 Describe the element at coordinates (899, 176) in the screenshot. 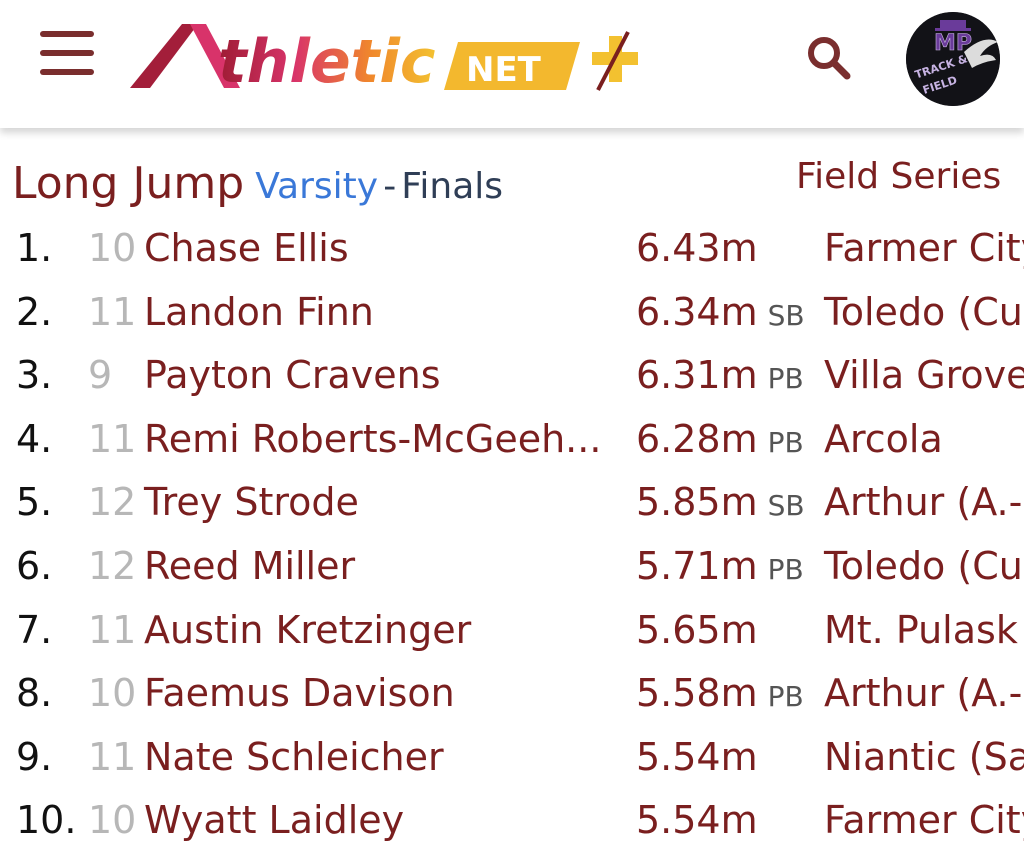

I see `series-link: Field Series` at that location.